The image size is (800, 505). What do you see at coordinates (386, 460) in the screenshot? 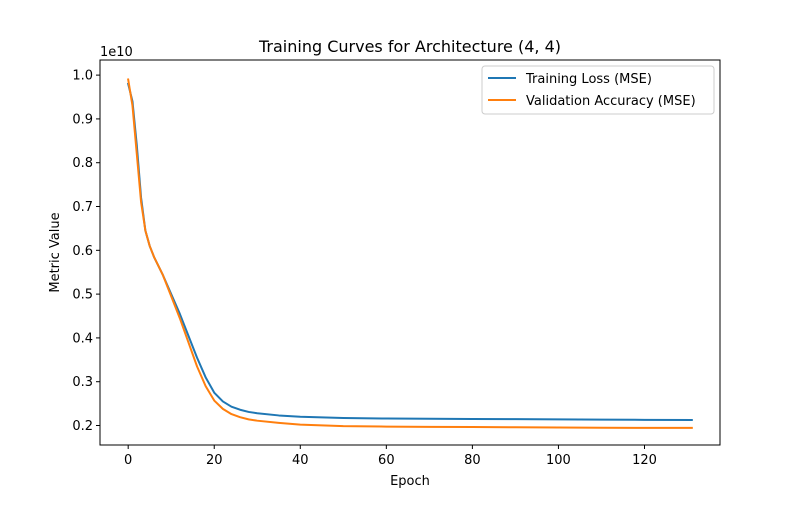
I see `x-tick-label: 60` at bounding box center [386, 460].